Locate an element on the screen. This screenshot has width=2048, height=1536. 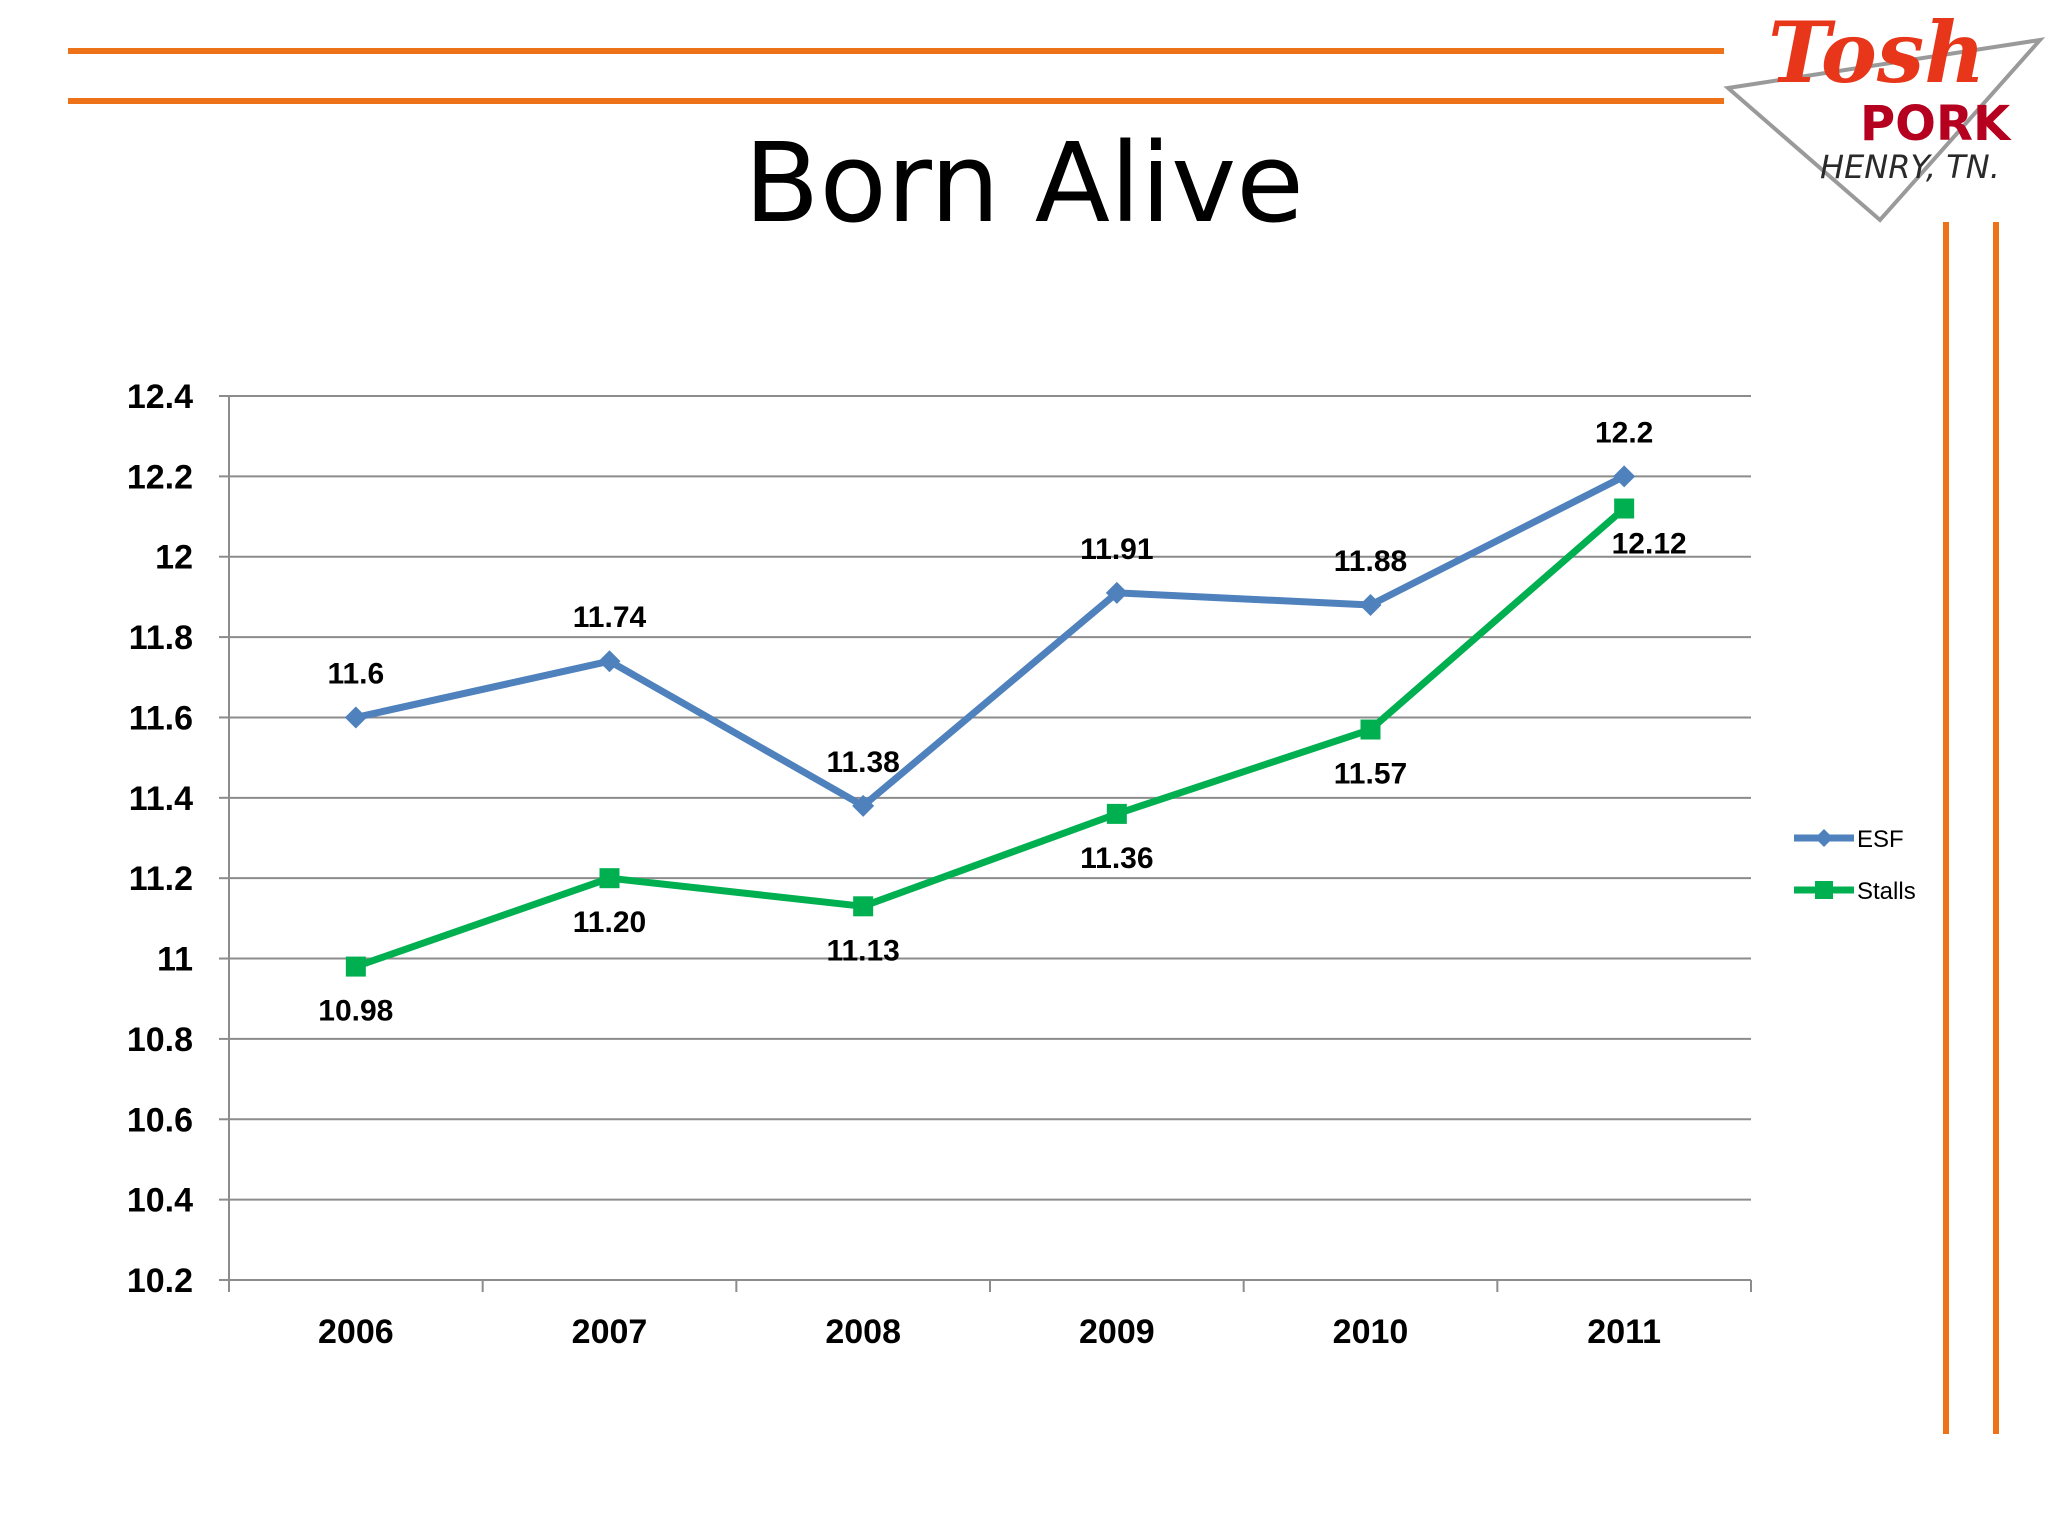
data-label-stalls: 11.36 is located at coordinates (1116, 858).